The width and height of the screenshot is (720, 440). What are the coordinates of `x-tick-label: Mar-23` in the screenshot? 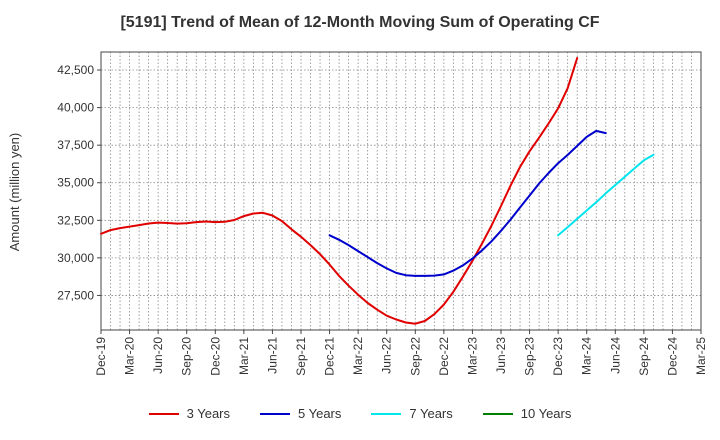 It's located at (472, 356).